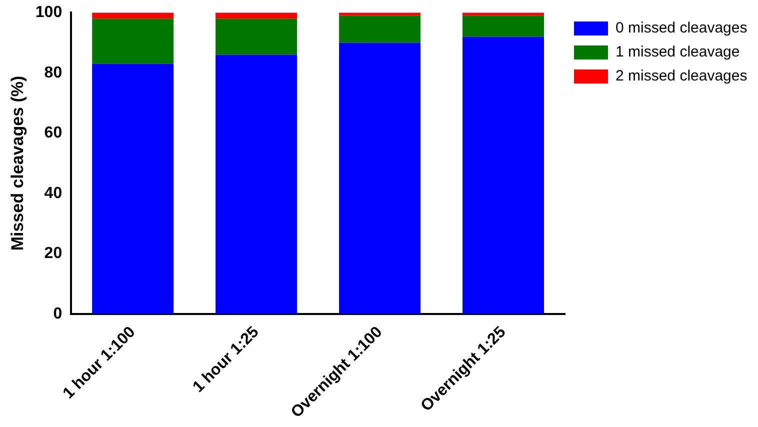 This screenshot has width=758, height=427. What do you see at coordinates (678, 52) in the screenshot?
I see `legend-label: 1 missed cleavage` at bounding box center [678, 52].